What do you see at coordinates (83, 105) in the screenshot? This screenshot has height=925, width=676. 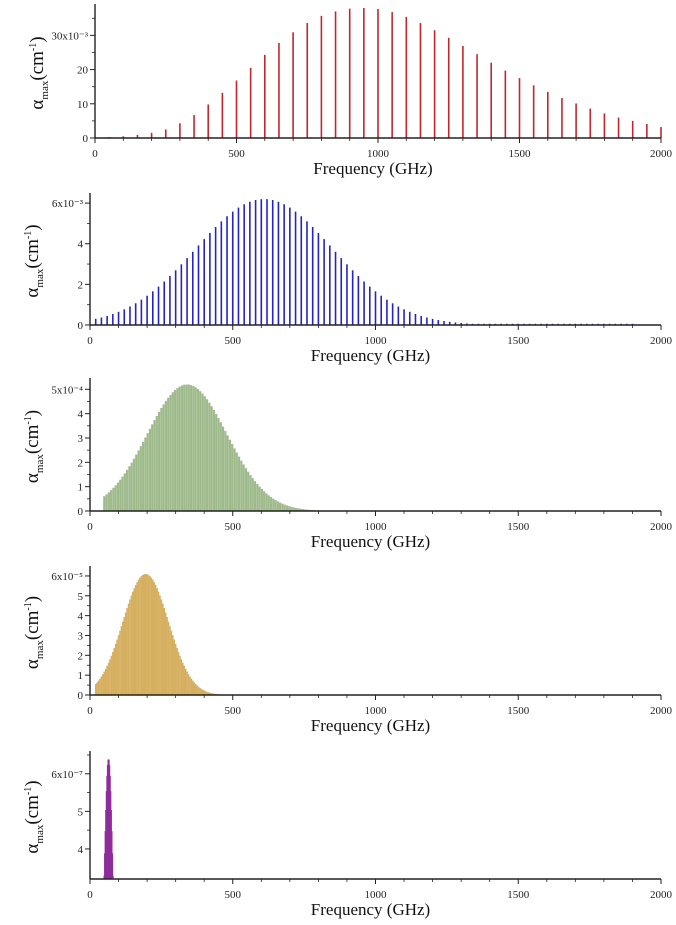 I see `y-tick-label: 10` at bounding box center [83, 105].